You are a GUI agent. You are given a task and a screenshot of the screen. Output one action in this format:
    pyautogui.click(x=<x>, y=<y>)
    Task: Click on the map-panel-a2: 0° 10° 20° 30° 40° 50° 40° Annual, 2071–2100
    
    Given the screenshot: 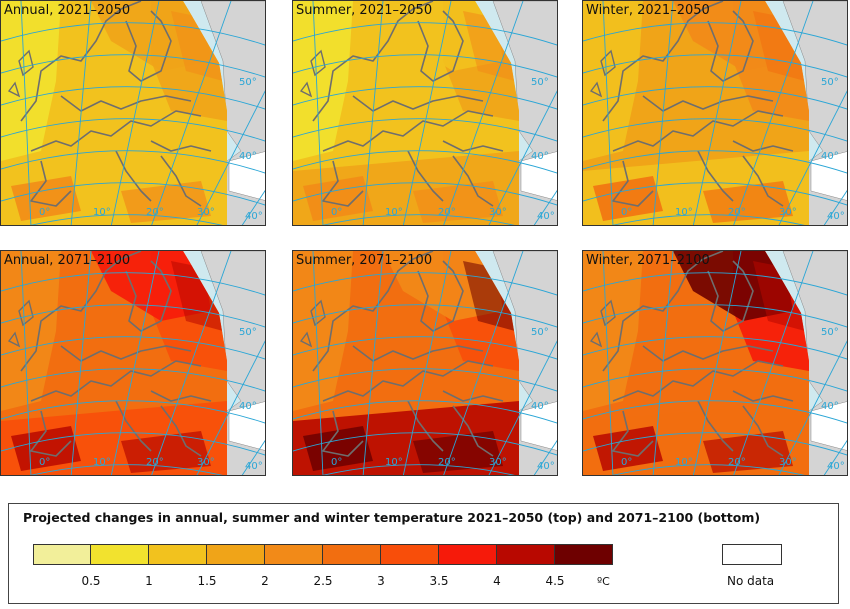 What is the action you would take?
    pyautogui.click(x=133, y=363)
    